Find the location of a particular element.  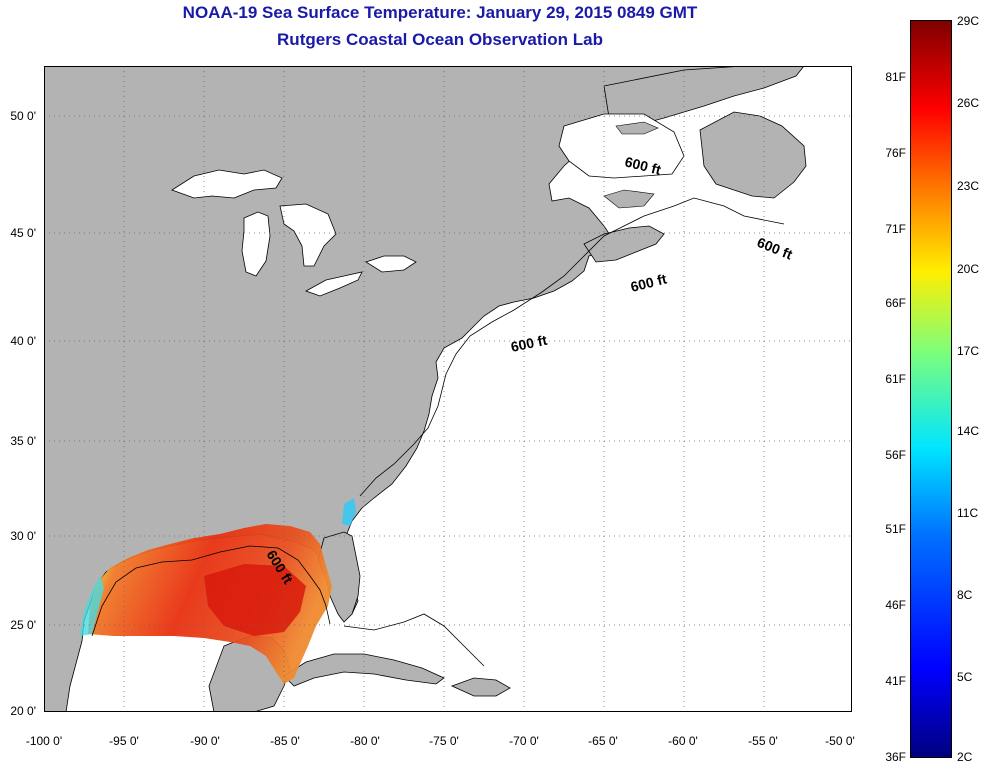

nova-scotia-land is located at coordinates (624, 244).